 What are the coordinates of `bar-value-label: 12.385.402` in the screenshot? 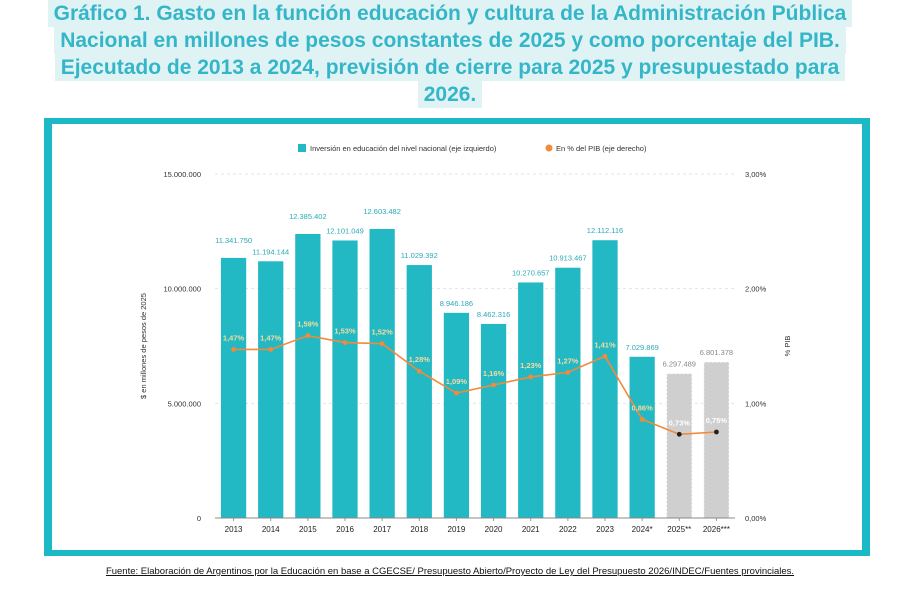 It's located at (308, 216).